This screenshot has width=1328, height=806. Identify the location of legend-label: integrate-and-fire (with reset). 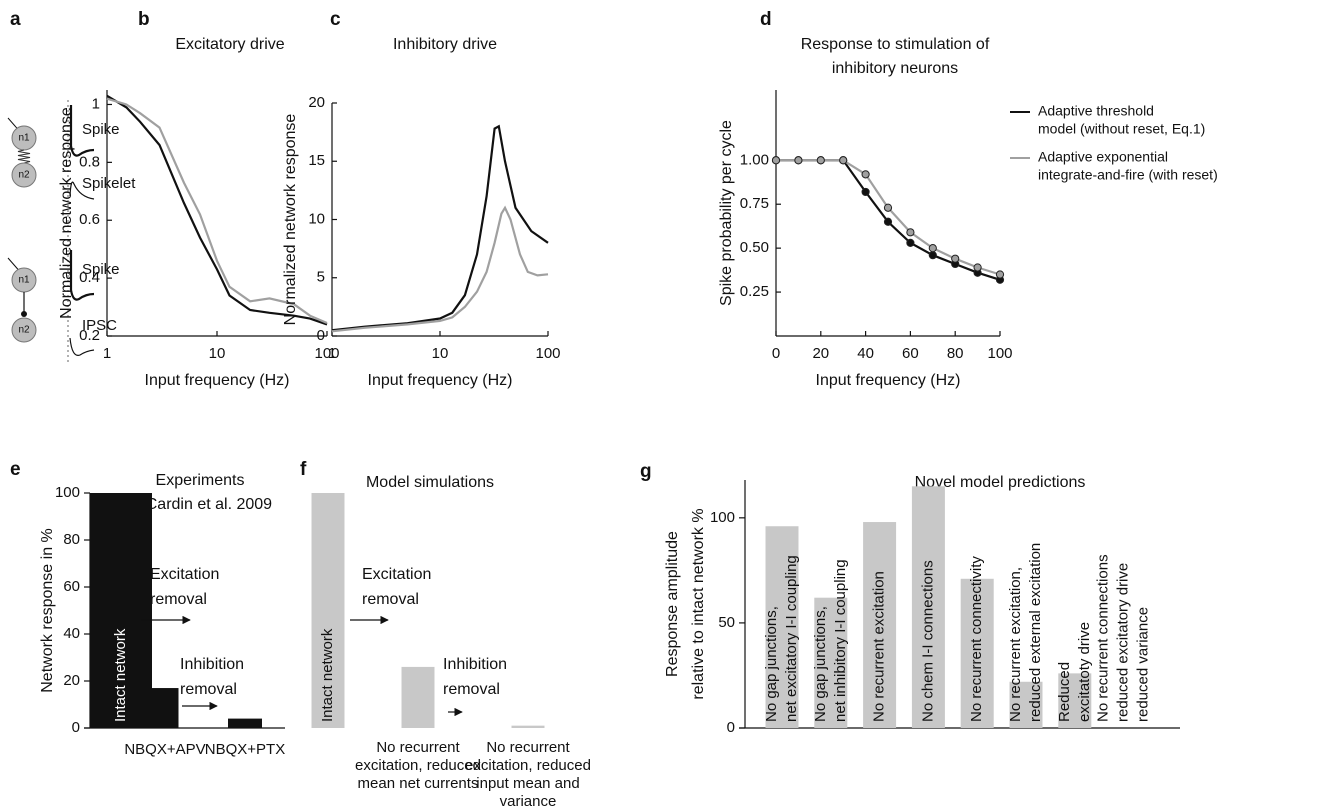
(1128, 175).